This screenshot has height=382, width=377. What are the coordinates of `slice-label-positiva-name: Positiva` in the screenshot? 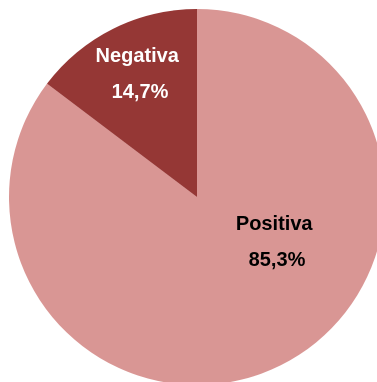 It's located at (275, 224).